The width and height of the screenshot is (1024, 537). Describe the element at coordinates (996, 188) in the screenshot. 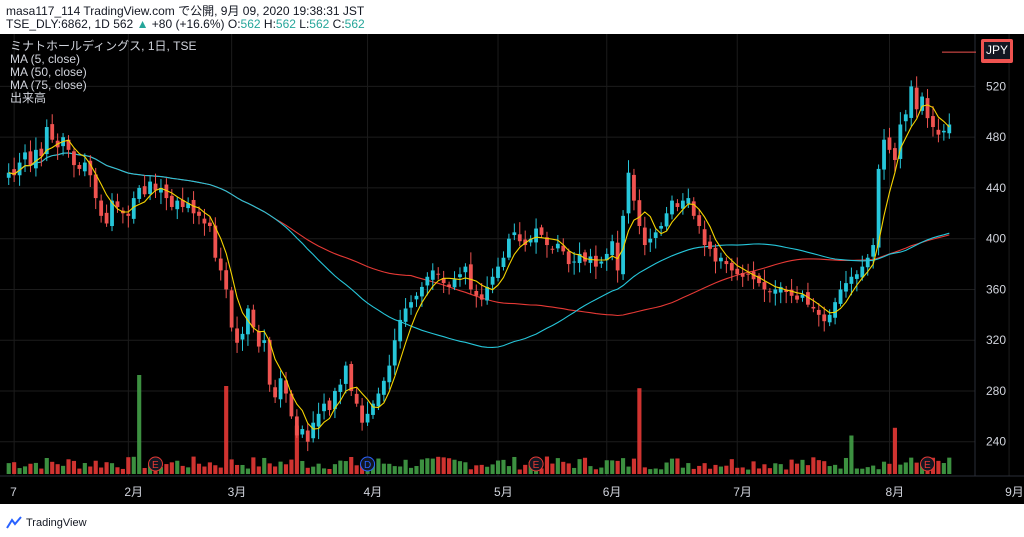

I see `price-tick-label: 440` at that location.